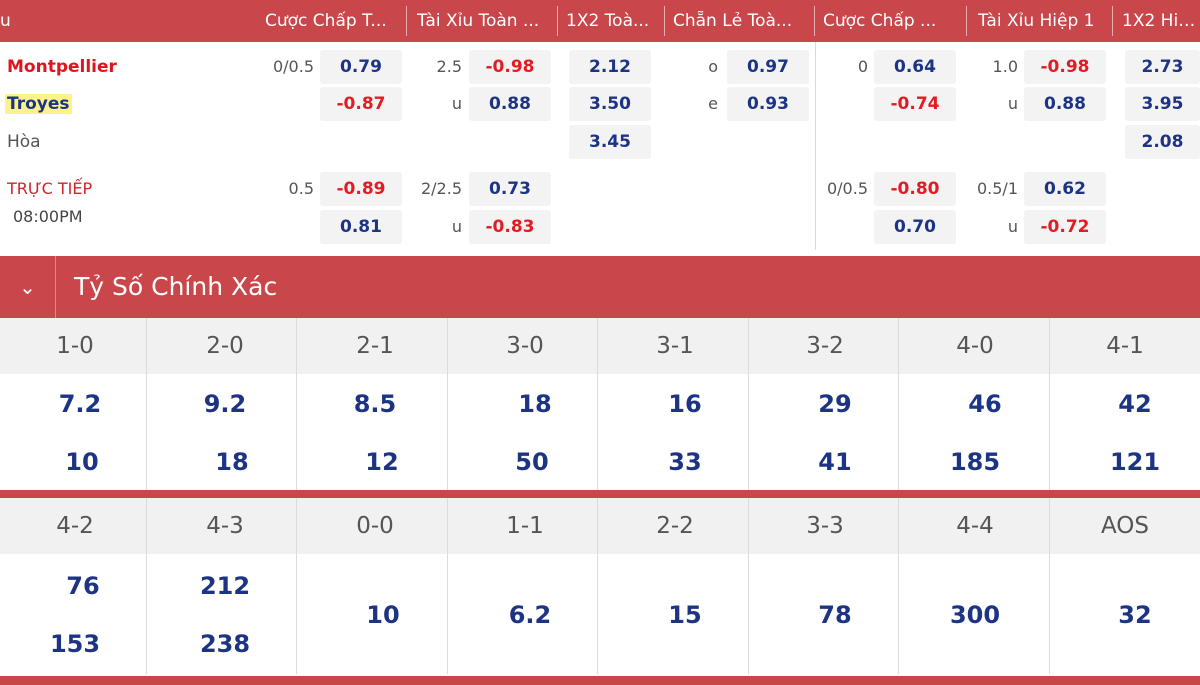 The height and width of the screenshot is (685, 1200). I want to click on h1-1x2-home-odds: 2.73, so click(1162, 67).